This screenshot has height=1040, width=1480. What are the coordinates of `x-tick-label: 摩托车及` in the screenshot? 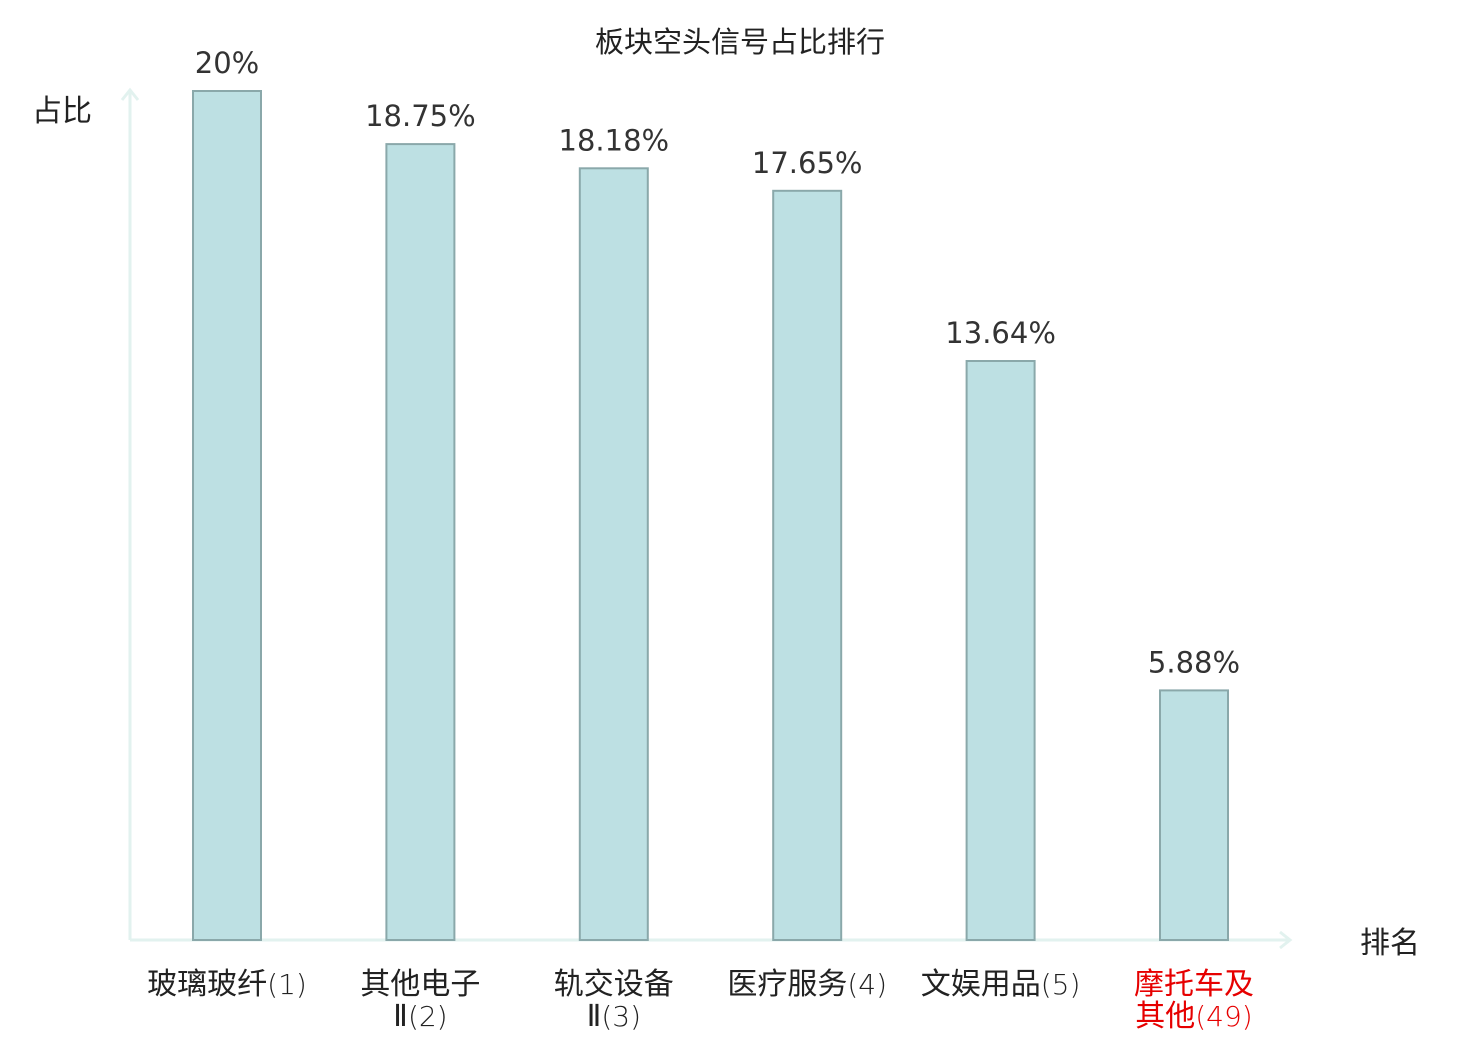 It's located at (1194, 984).